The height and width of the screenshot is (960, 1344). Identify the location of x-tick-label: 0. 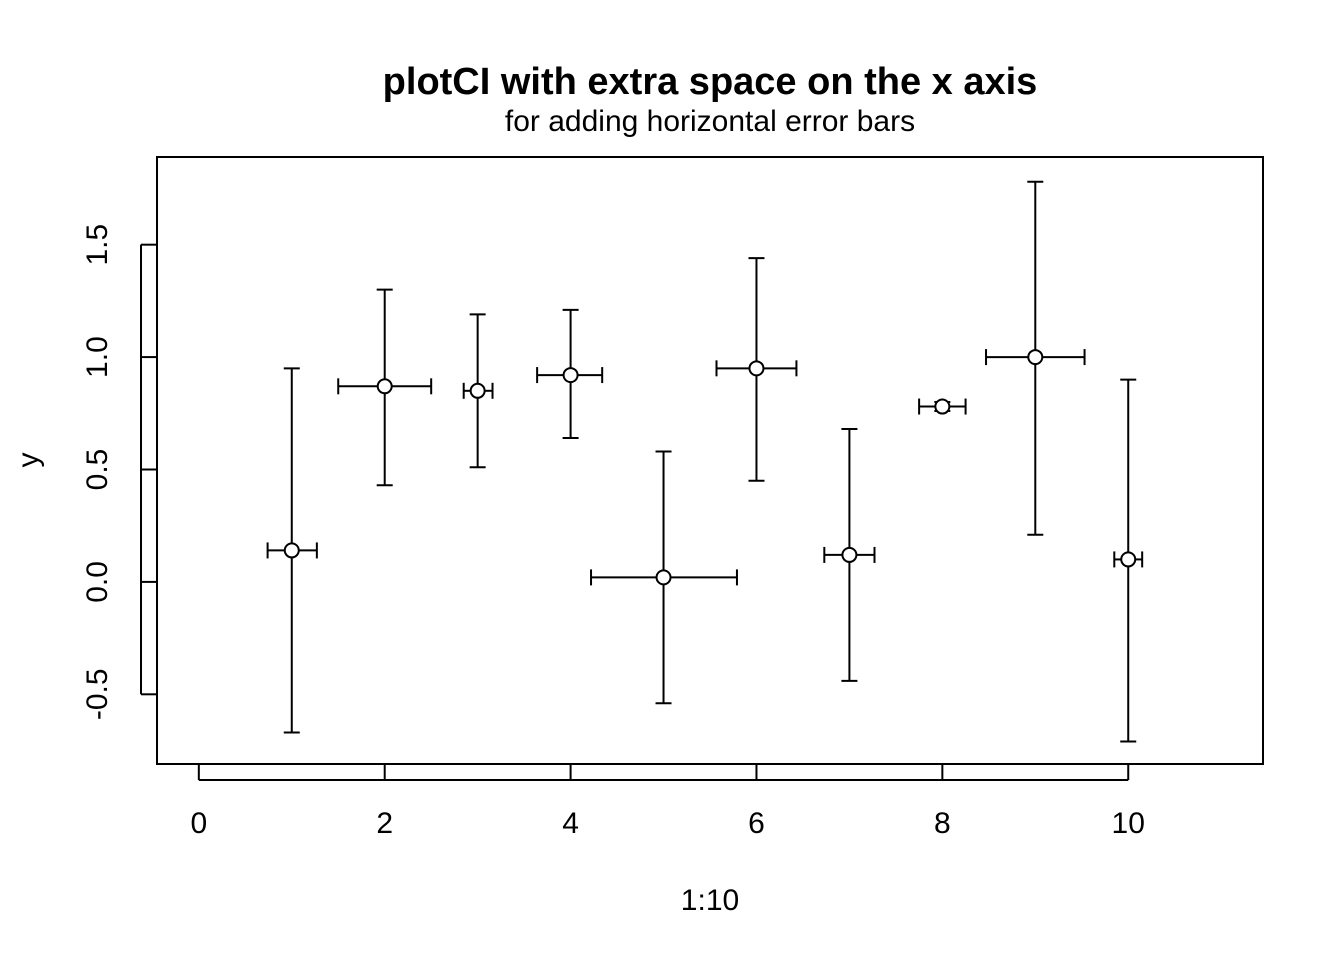
(198, 823).